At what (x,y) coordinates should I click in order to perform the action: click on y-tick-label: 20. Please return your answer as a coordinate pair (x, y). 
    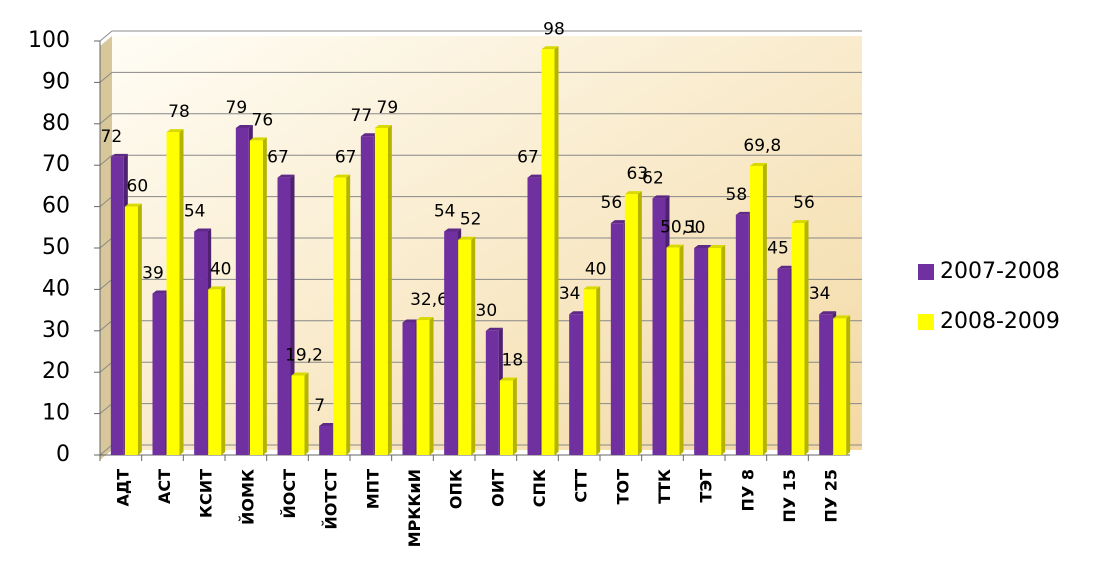
    Looking at the image, I should click on (56, 371).